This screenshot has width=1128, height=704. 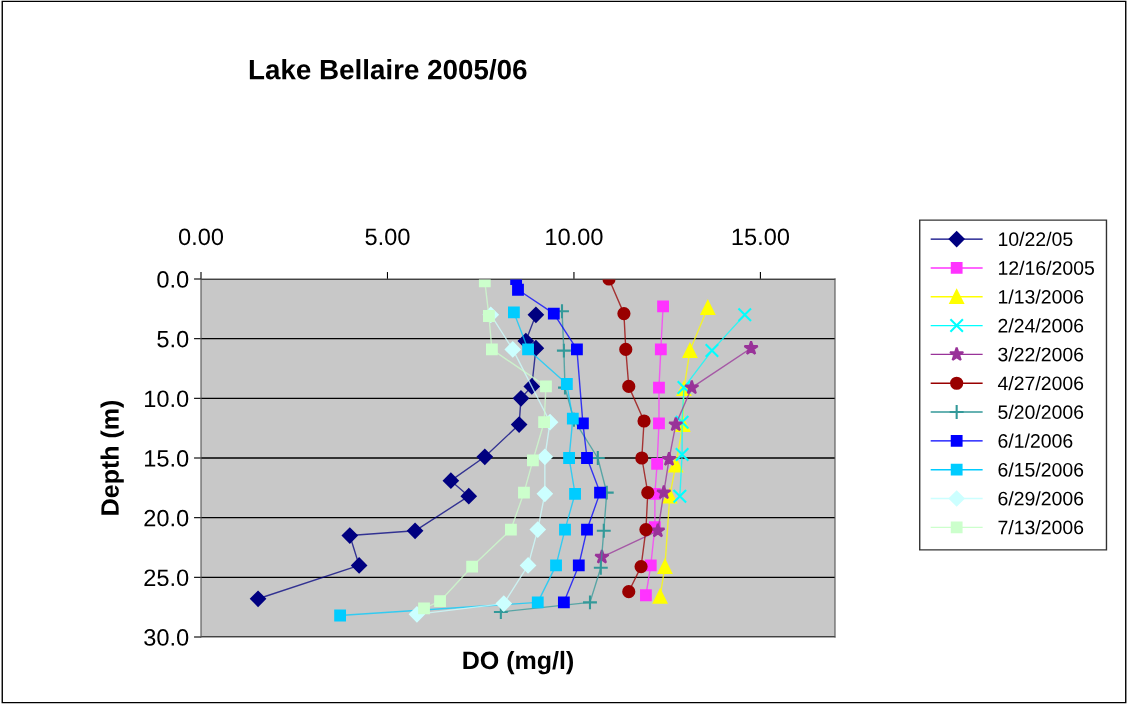 I want to click on legend-label: 5/20/2006, so click(x=1041, y=412).